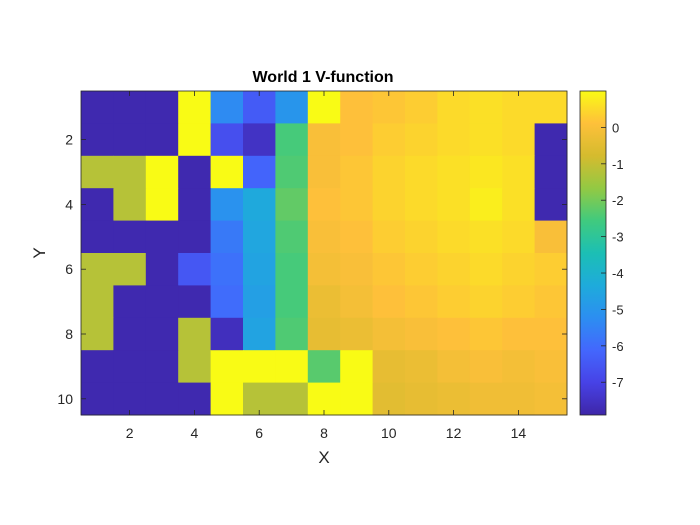 This screenshot has height=525, width=700. Describe the element at coordinates (69, 334) in the screenshot. I see `y-tick-label: 8` at that location.